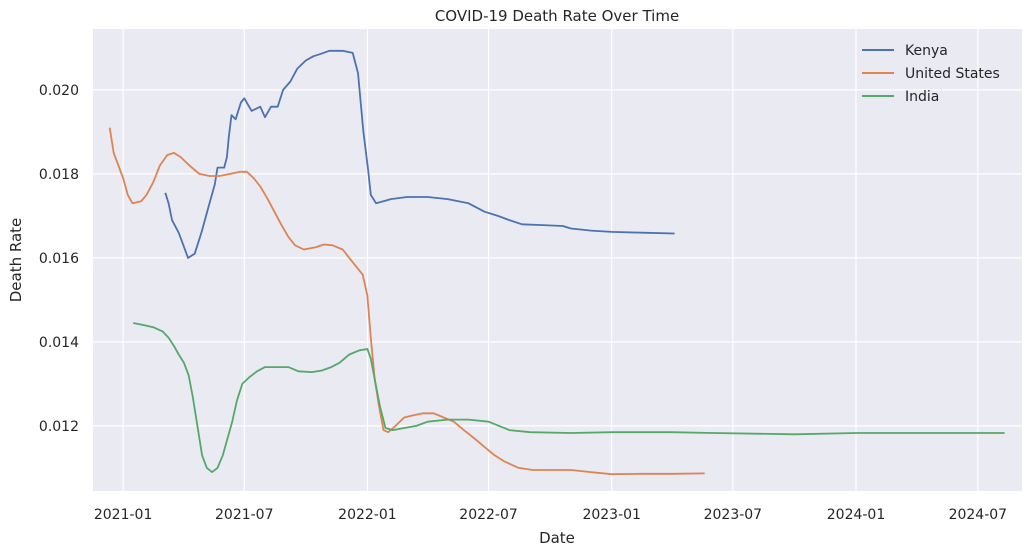 The width and height of the screenshot is (1032, 555). What do you see at coordinates (557, 538) in the screenshot?
I see `x-axis-label: Date` at bounding box center [557, 538].